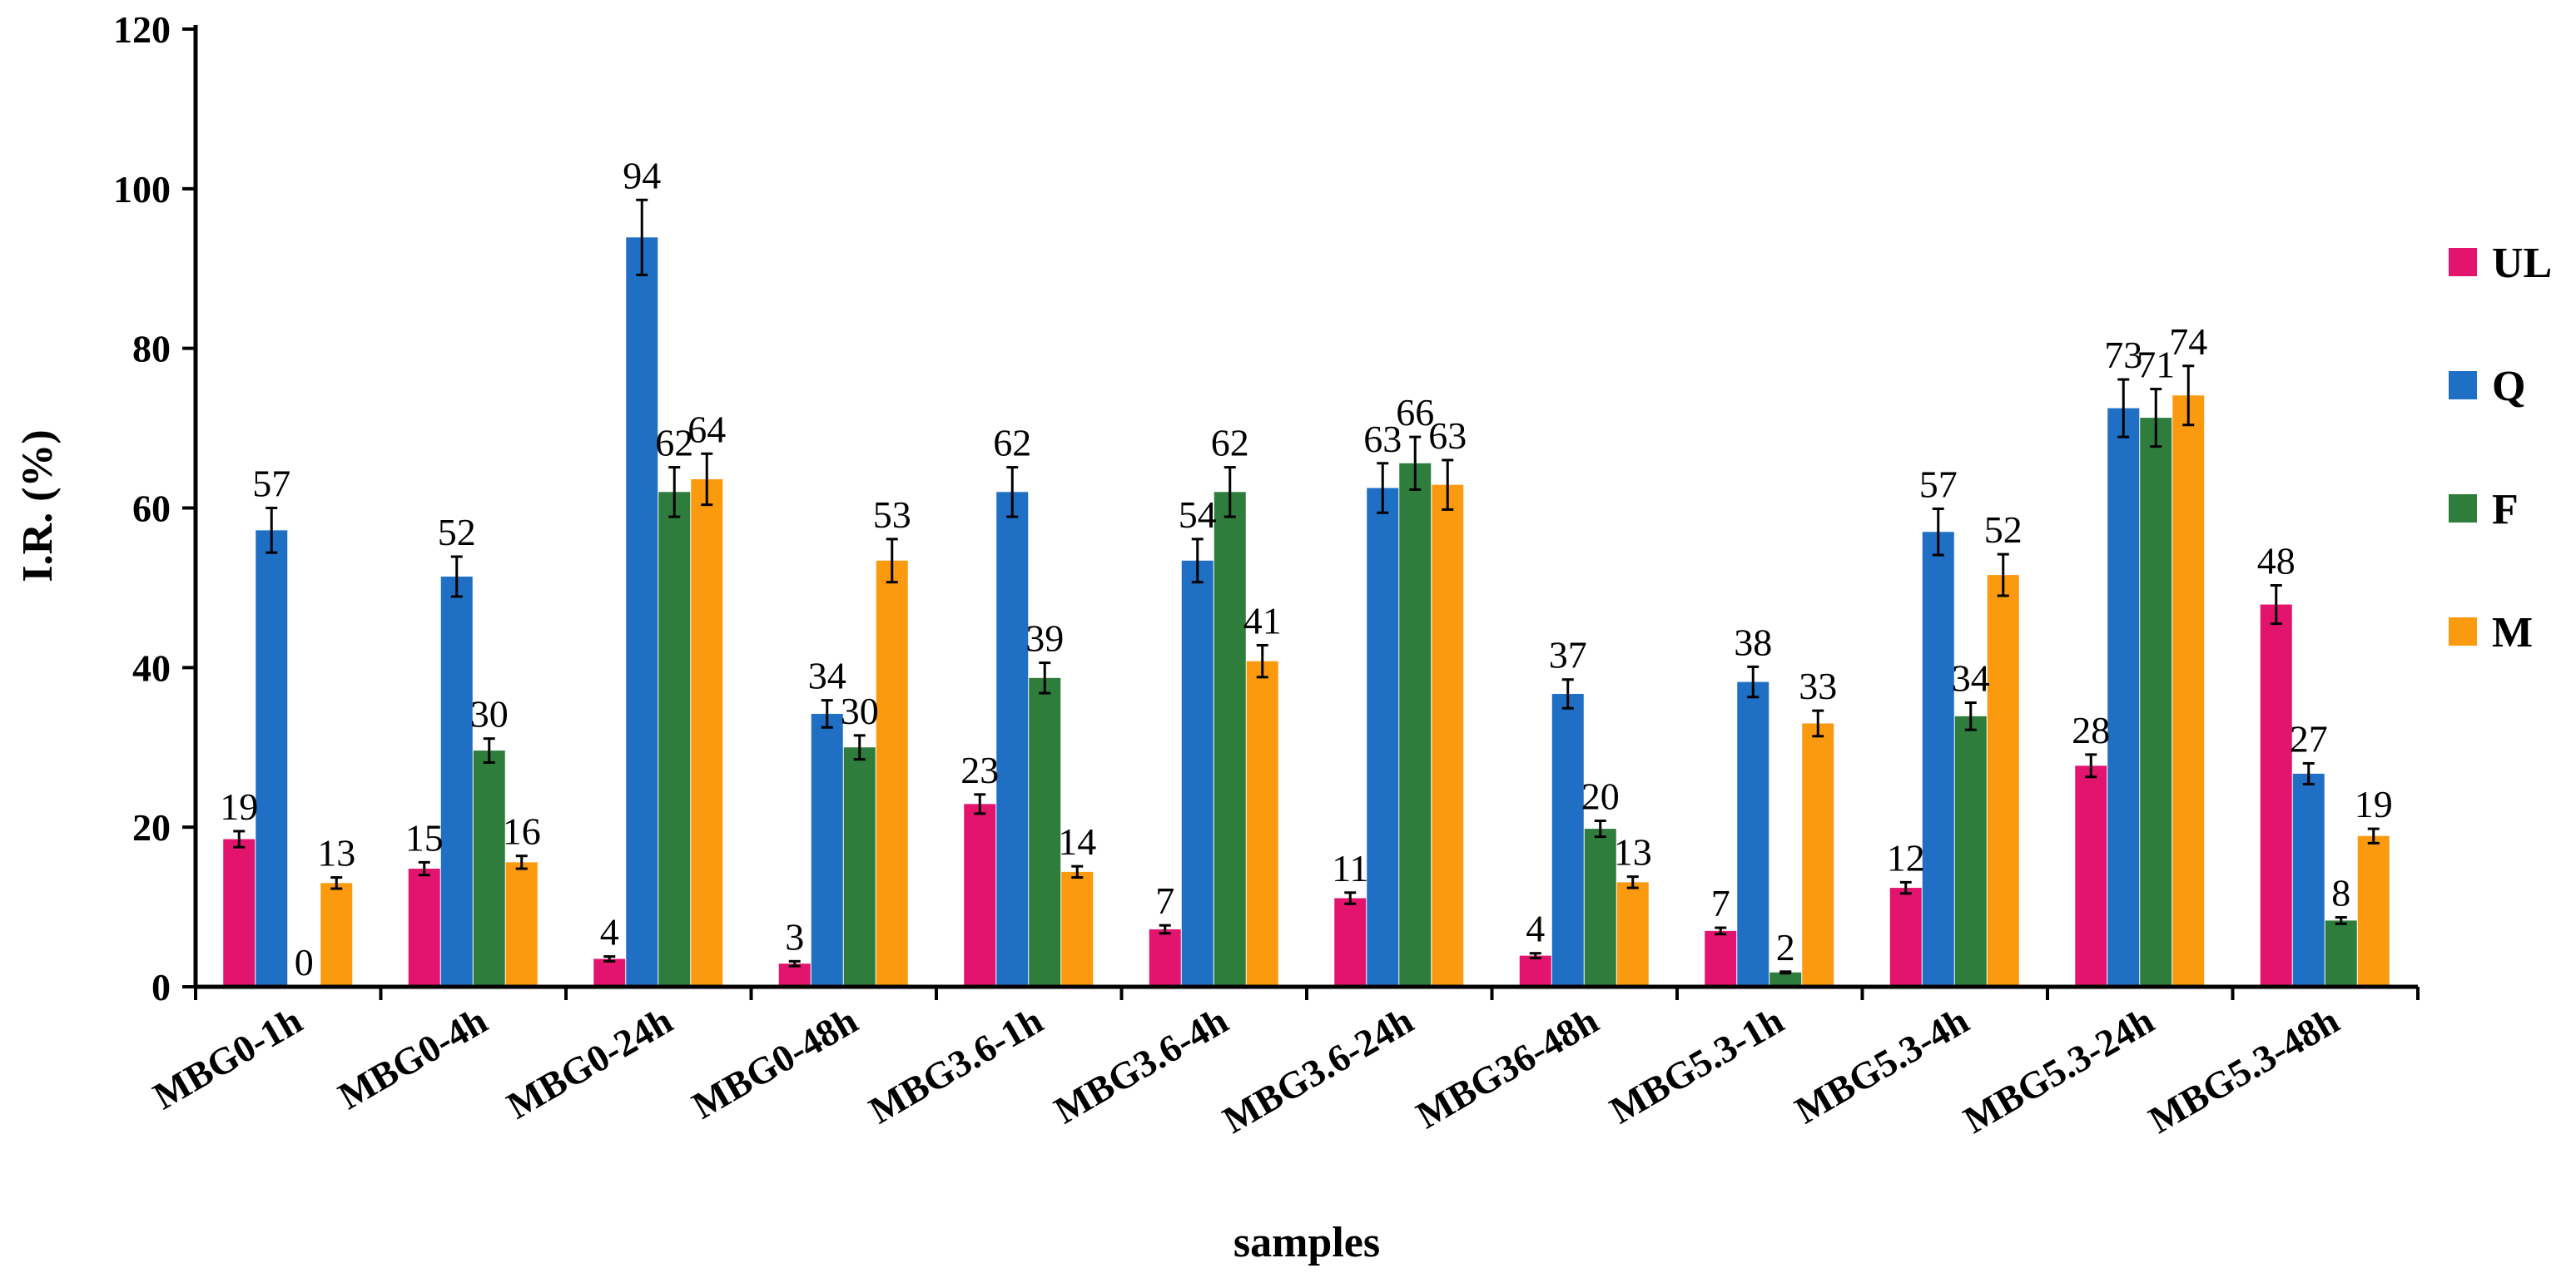 Image resolution: width=2576 pixels, height=1283 pixels. Describe the element at coordinates (2522, 264) in the screenshot. I see `legend-label-ul: UL` at that location.